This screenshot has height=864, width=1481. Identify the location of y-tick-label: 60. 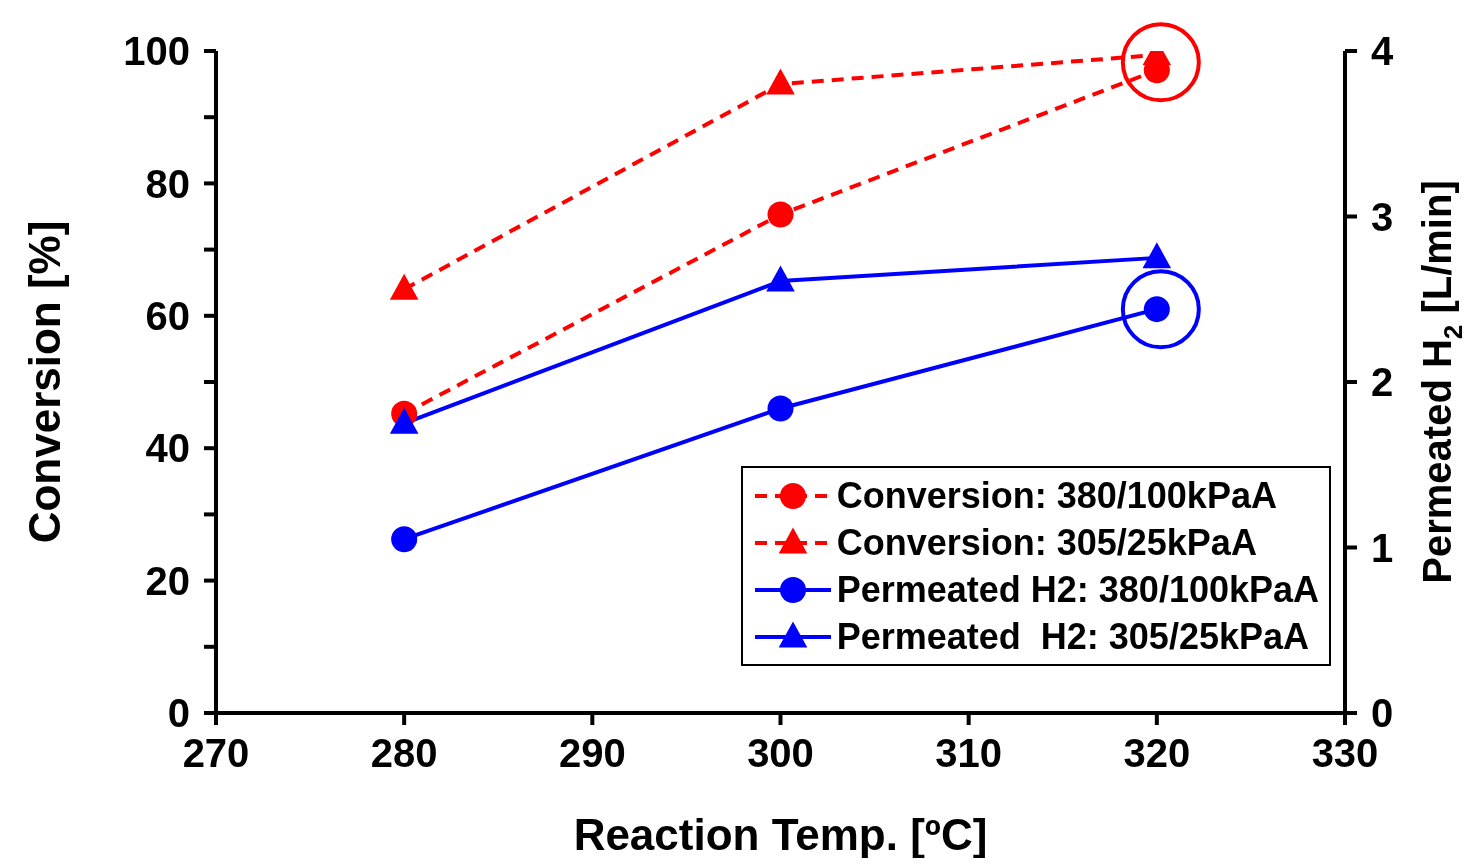
(167, 316).